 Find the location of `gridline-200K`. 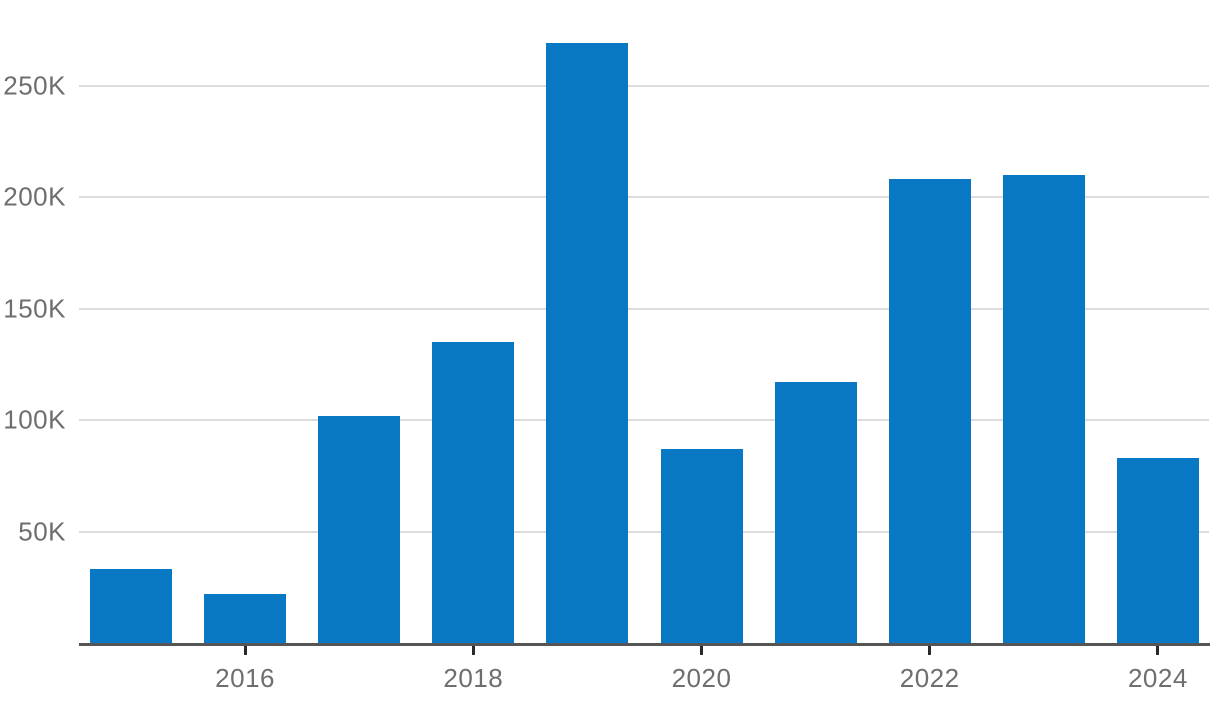

gridline-200K is located at coordinates (644, 197).